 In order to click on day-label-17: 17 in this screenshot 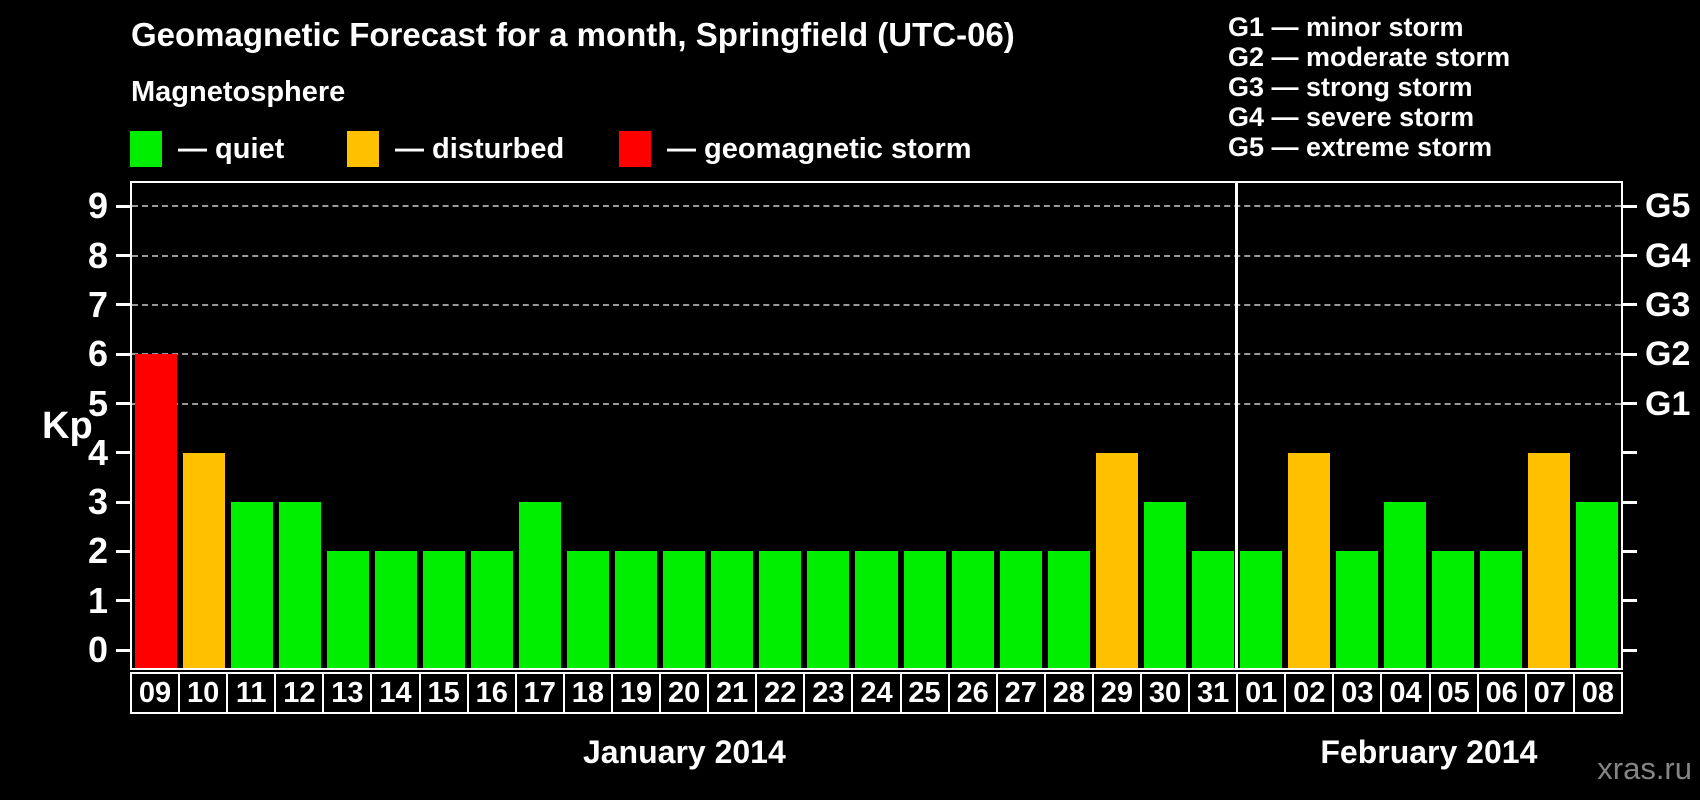, I will do `click(539, 693)`.